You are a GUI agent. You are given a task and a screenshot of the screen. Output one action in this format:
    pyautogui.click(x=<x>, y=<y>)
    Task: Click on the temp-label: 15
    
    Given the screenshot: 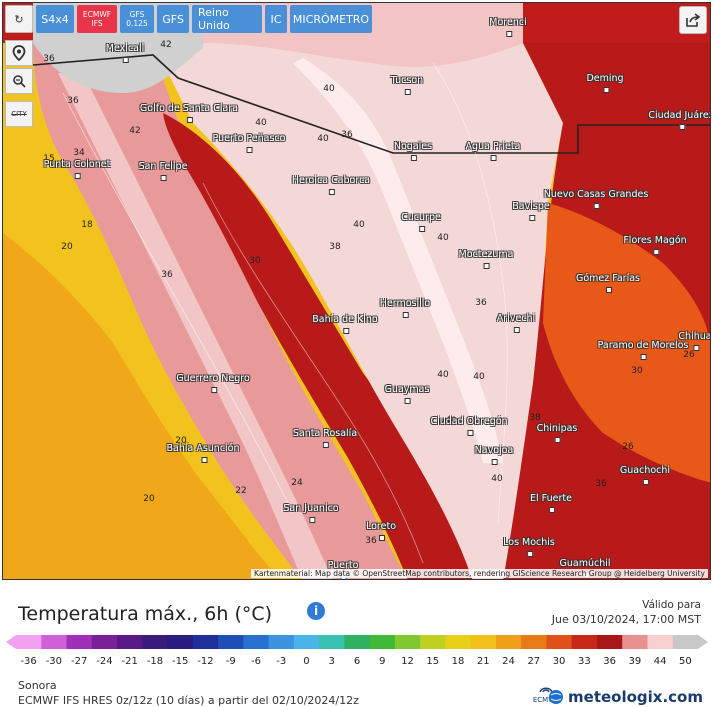 What is the action you would take?
    pyautogui.click(x=49, y=159)
    